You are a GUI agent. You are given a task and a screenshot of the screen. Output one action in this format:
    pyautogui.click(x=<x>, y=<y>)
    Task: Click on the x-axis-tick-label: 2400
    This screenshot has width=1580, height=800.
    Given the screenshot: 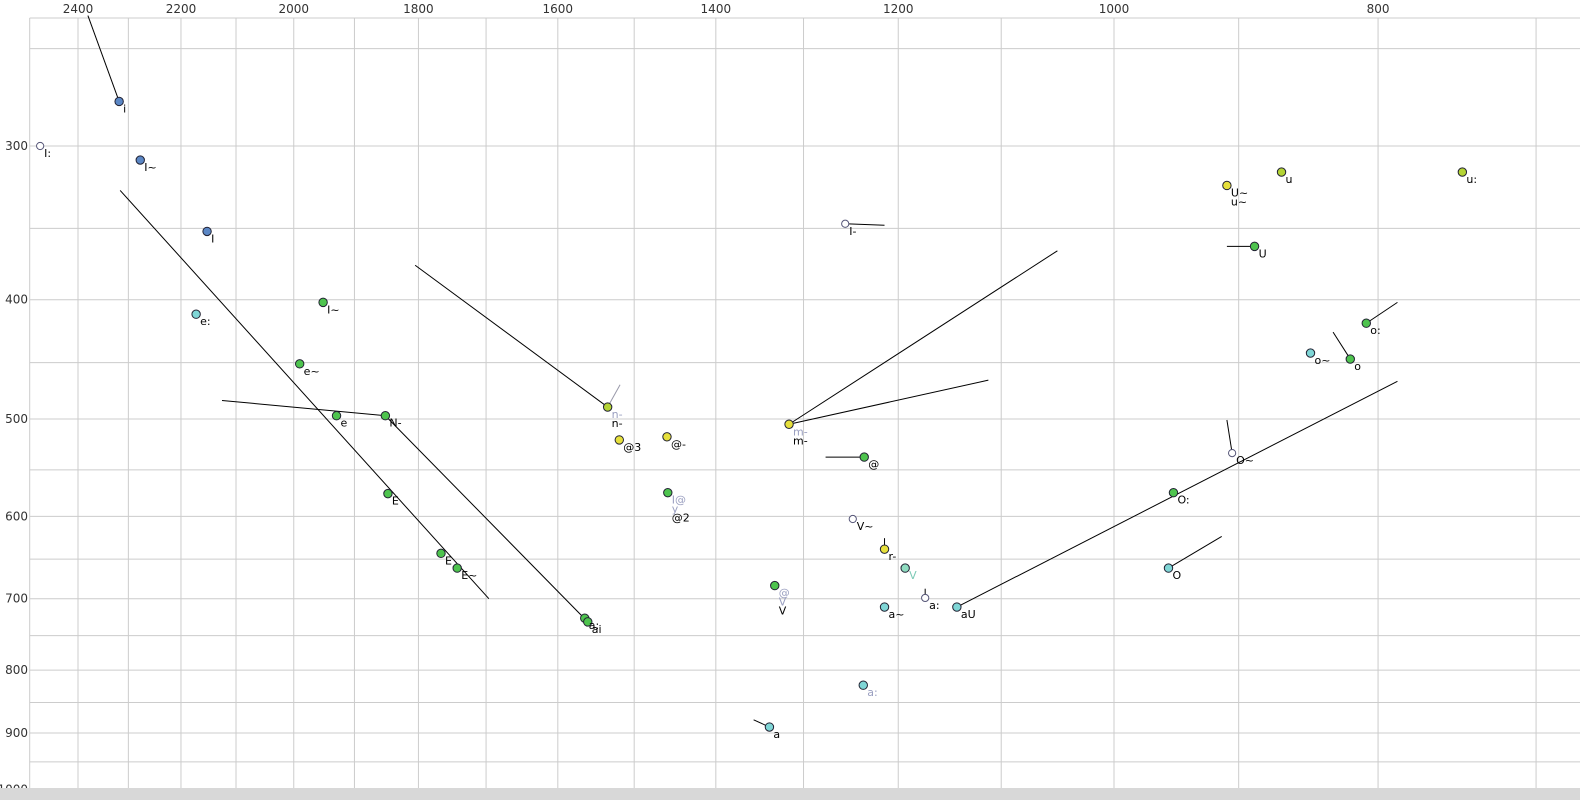 What is the action you would take?
    pyautogui.click(x=78, y=9)
    